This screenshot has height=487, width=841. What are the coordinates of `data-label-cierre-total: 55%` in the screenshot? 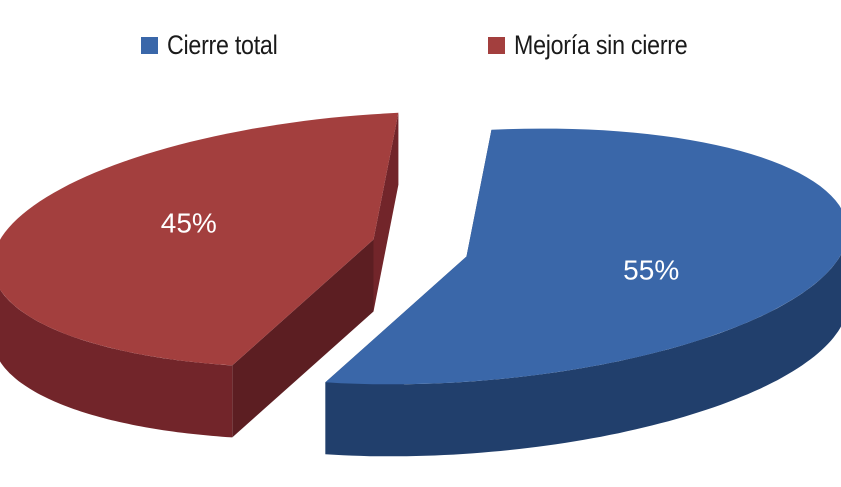 It's located at (651, 270).